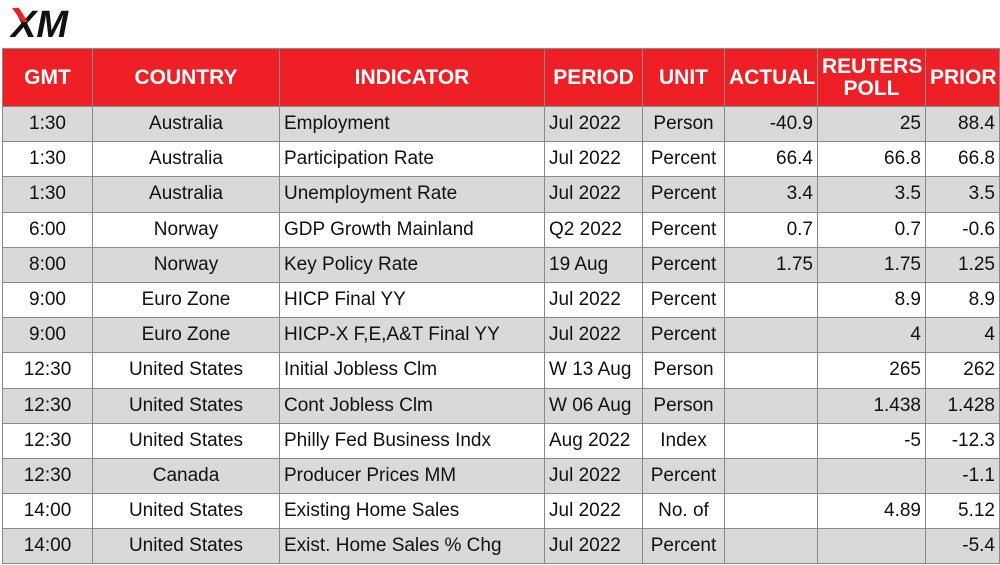 This screenshot has width=1000, height=565. What do you see at coordinates (871, 124) in the screenshot?
I see `cell-reuters-poll: 25` at bounding box center [871, 124].